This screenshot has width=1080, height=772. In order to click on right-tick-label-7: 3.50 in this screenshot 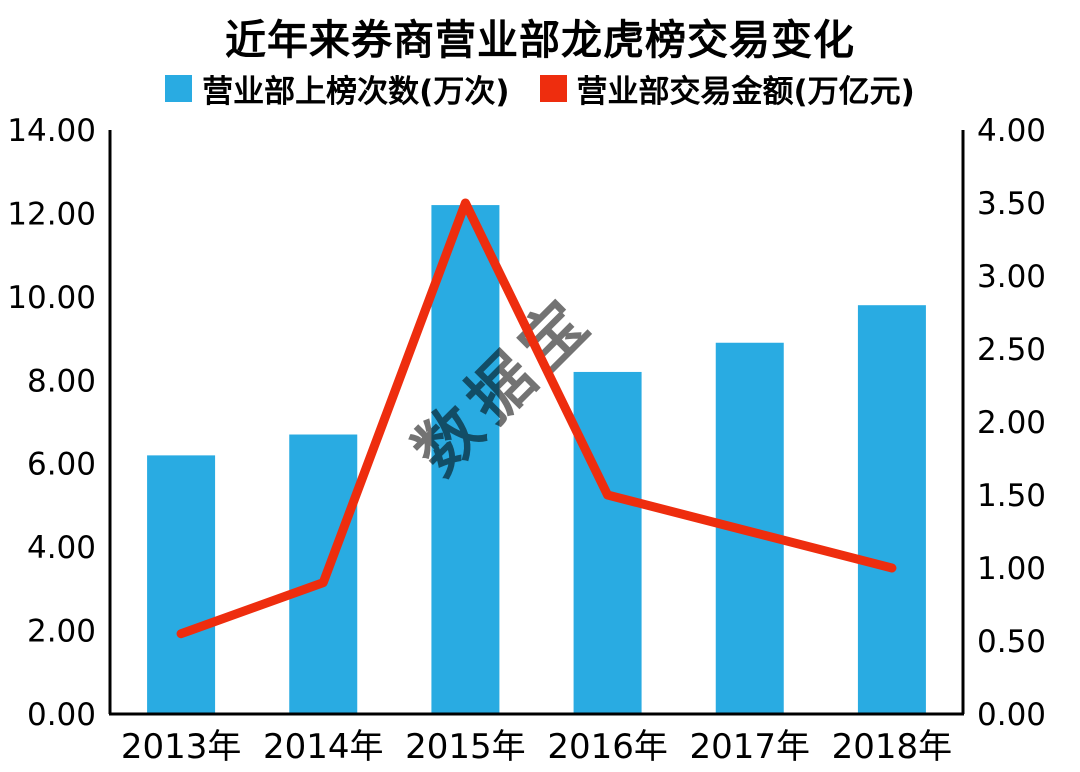, I will do `click(1011, 204)`.